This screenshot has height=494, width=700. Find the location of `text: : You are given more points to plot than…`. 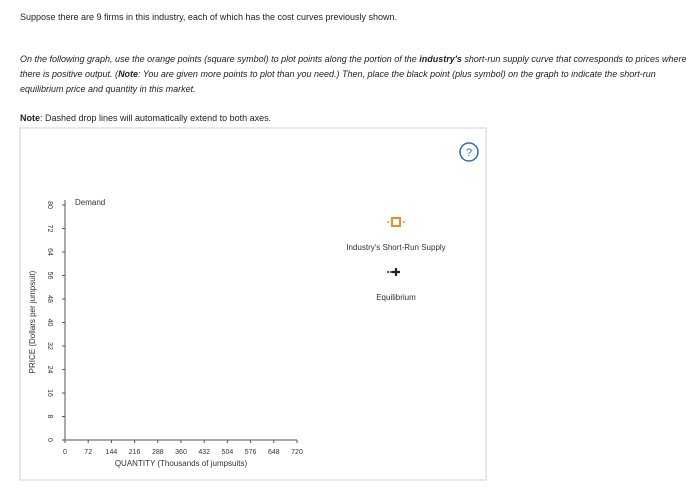

text: : You are given more points to plot than… is located at coordinates (338, 81).